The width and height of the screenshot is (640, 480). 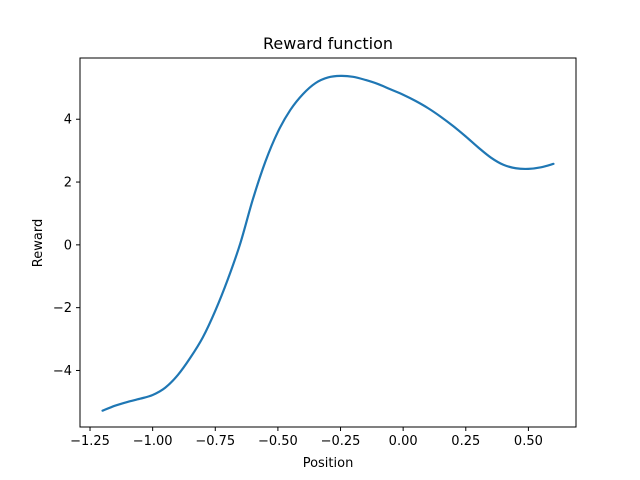 What do you see at coordinates (153, 441) in the screenshot?
I see `x-tick-label: −1.00` at bounding box center [153, 441].